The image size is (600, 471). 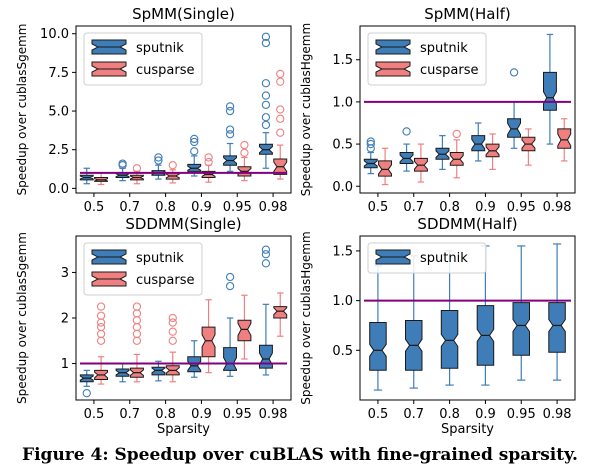 I want to click on y-tick-label: 0.5, so click(x=342, y=145).